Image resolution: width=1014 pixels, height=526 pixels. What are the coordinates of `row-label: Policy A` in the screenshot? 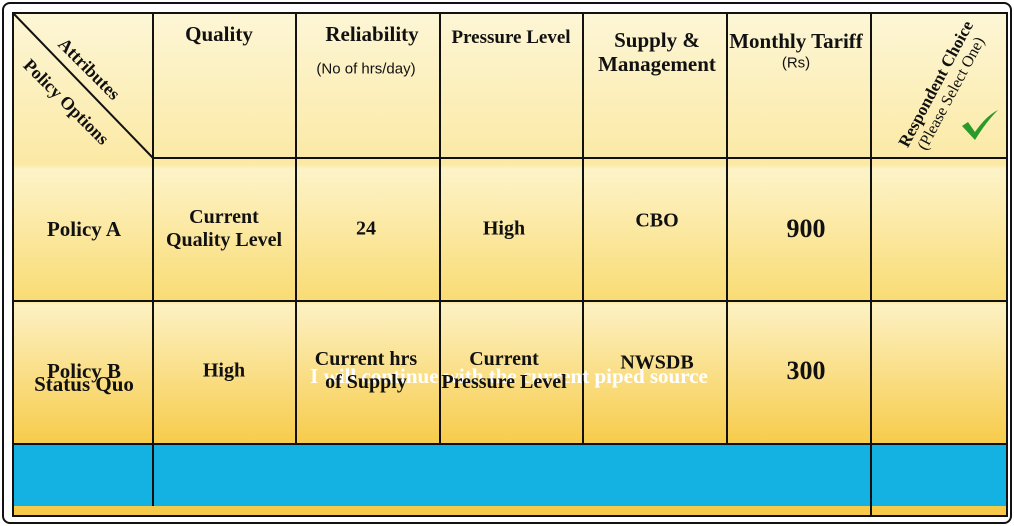 It's located at (84, 228).